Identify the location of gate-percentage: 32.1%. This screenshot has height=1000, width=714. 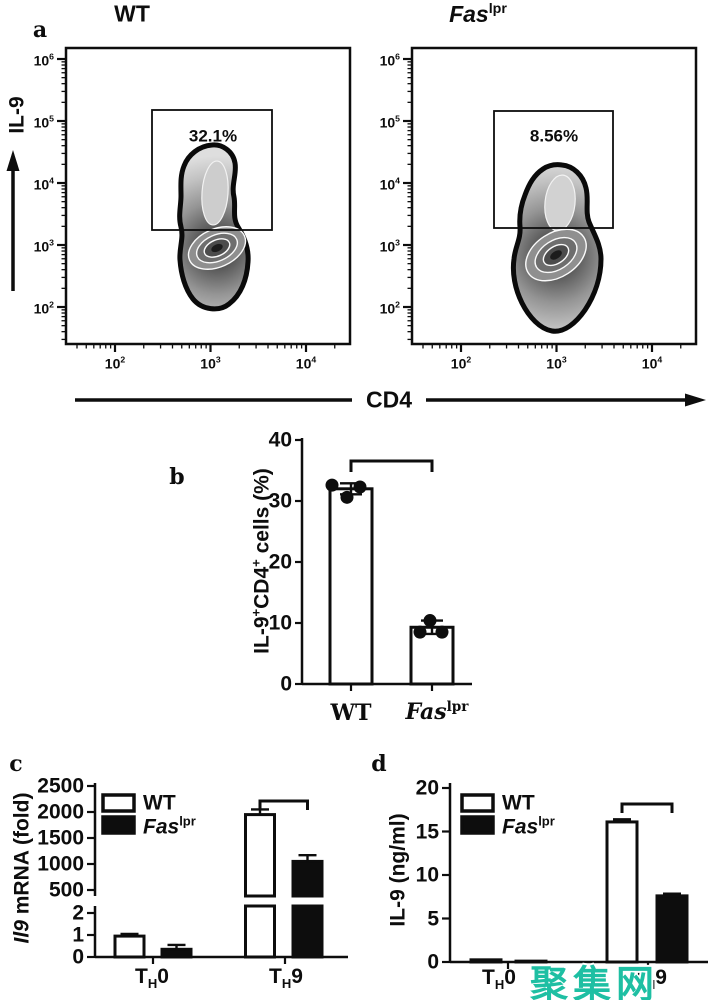
(213, 136).